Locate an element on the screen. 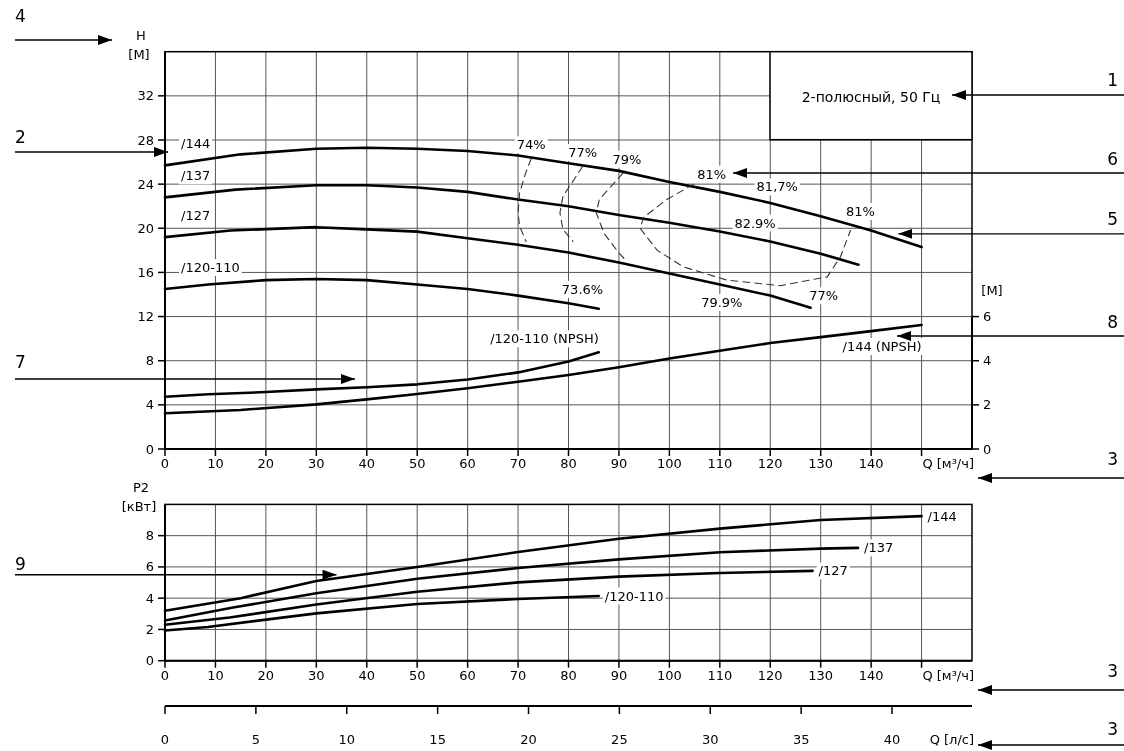 The image size is (1124, 751). annotation: 79.9% is located at coordinates (722, 303).